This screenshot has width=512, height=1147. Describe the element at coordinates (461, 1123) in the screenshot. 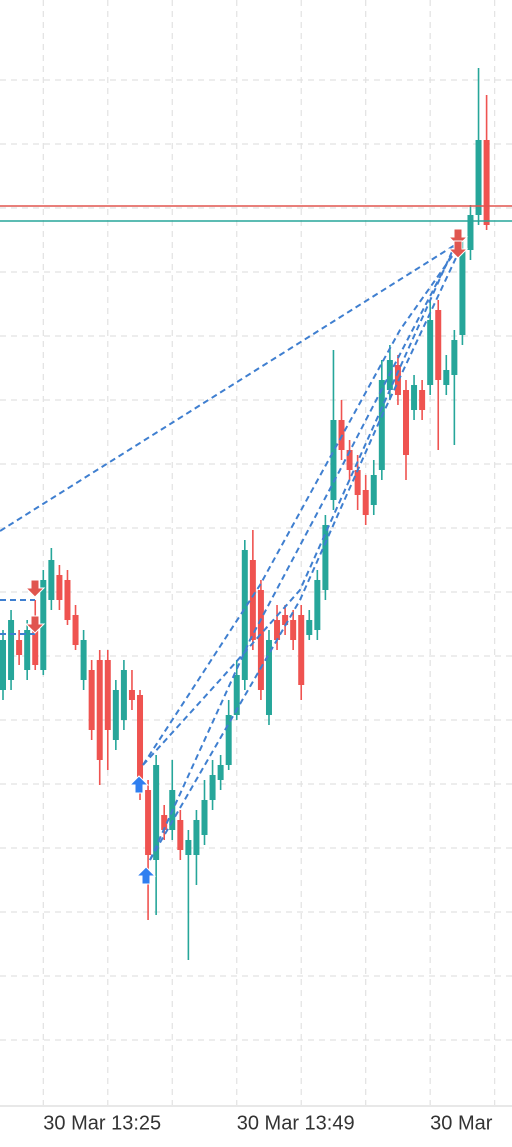

I see `x-tick-label: 30 Mar` at that location.